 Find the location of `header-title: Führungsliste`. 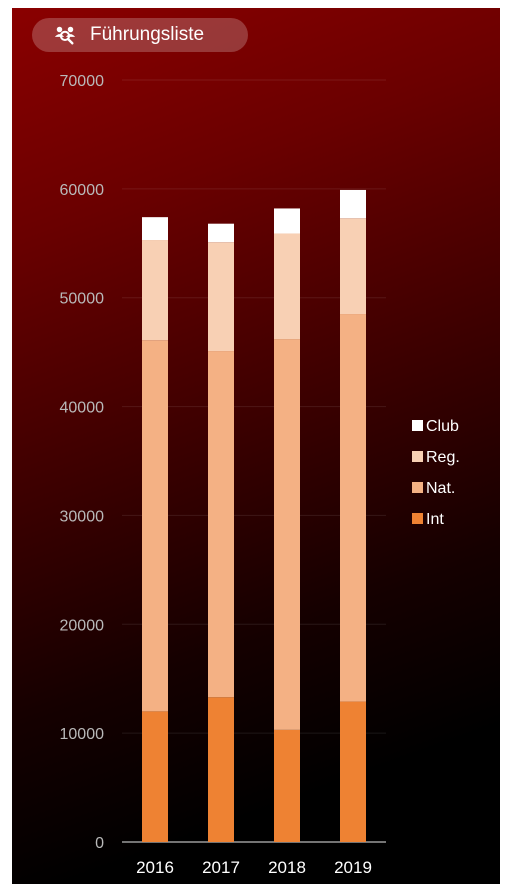

header-title: Führungsliste is located at coordinates (147, 34).